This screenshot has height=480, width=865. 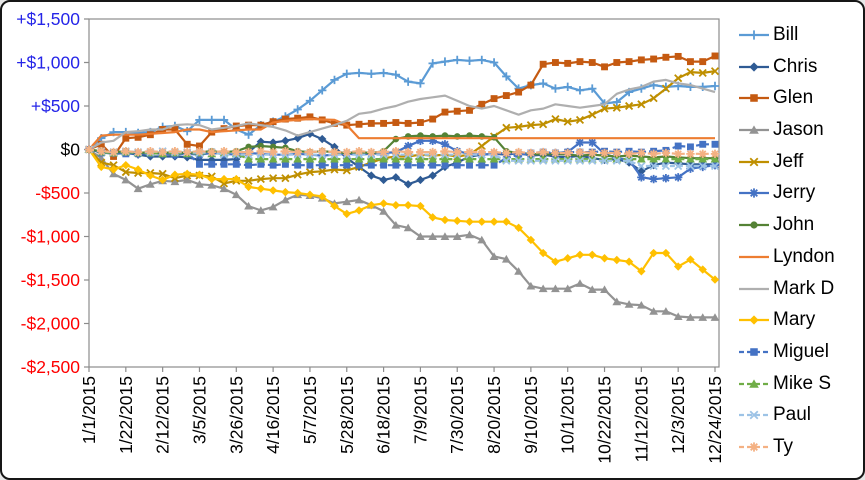 What do you see at coordinates (347, 415) in the screenshot?
I see `x-axis-tick-label: 5/28/2015` at bounding box center [347, 415].